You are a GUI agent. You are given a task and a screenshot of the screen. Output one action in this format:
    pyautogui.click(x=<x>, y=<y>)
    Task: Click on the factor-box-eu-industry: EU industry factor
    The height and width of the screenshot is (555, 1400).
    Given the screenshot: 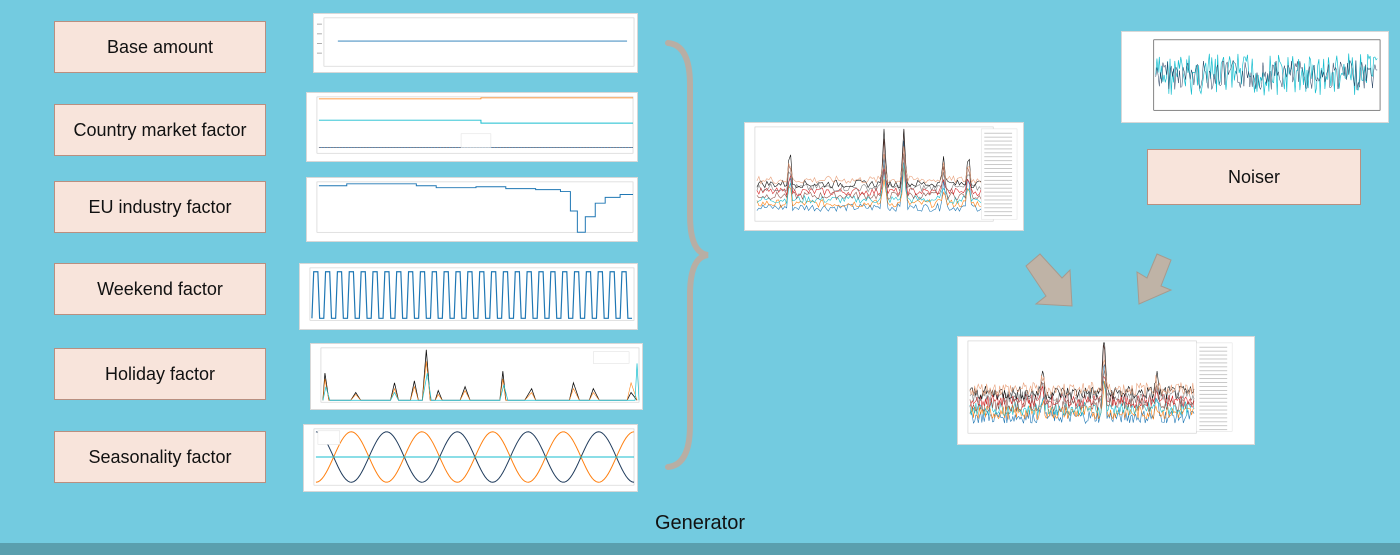 What is the action you would take?
    pyautogui.click(x=160, y=207)
    